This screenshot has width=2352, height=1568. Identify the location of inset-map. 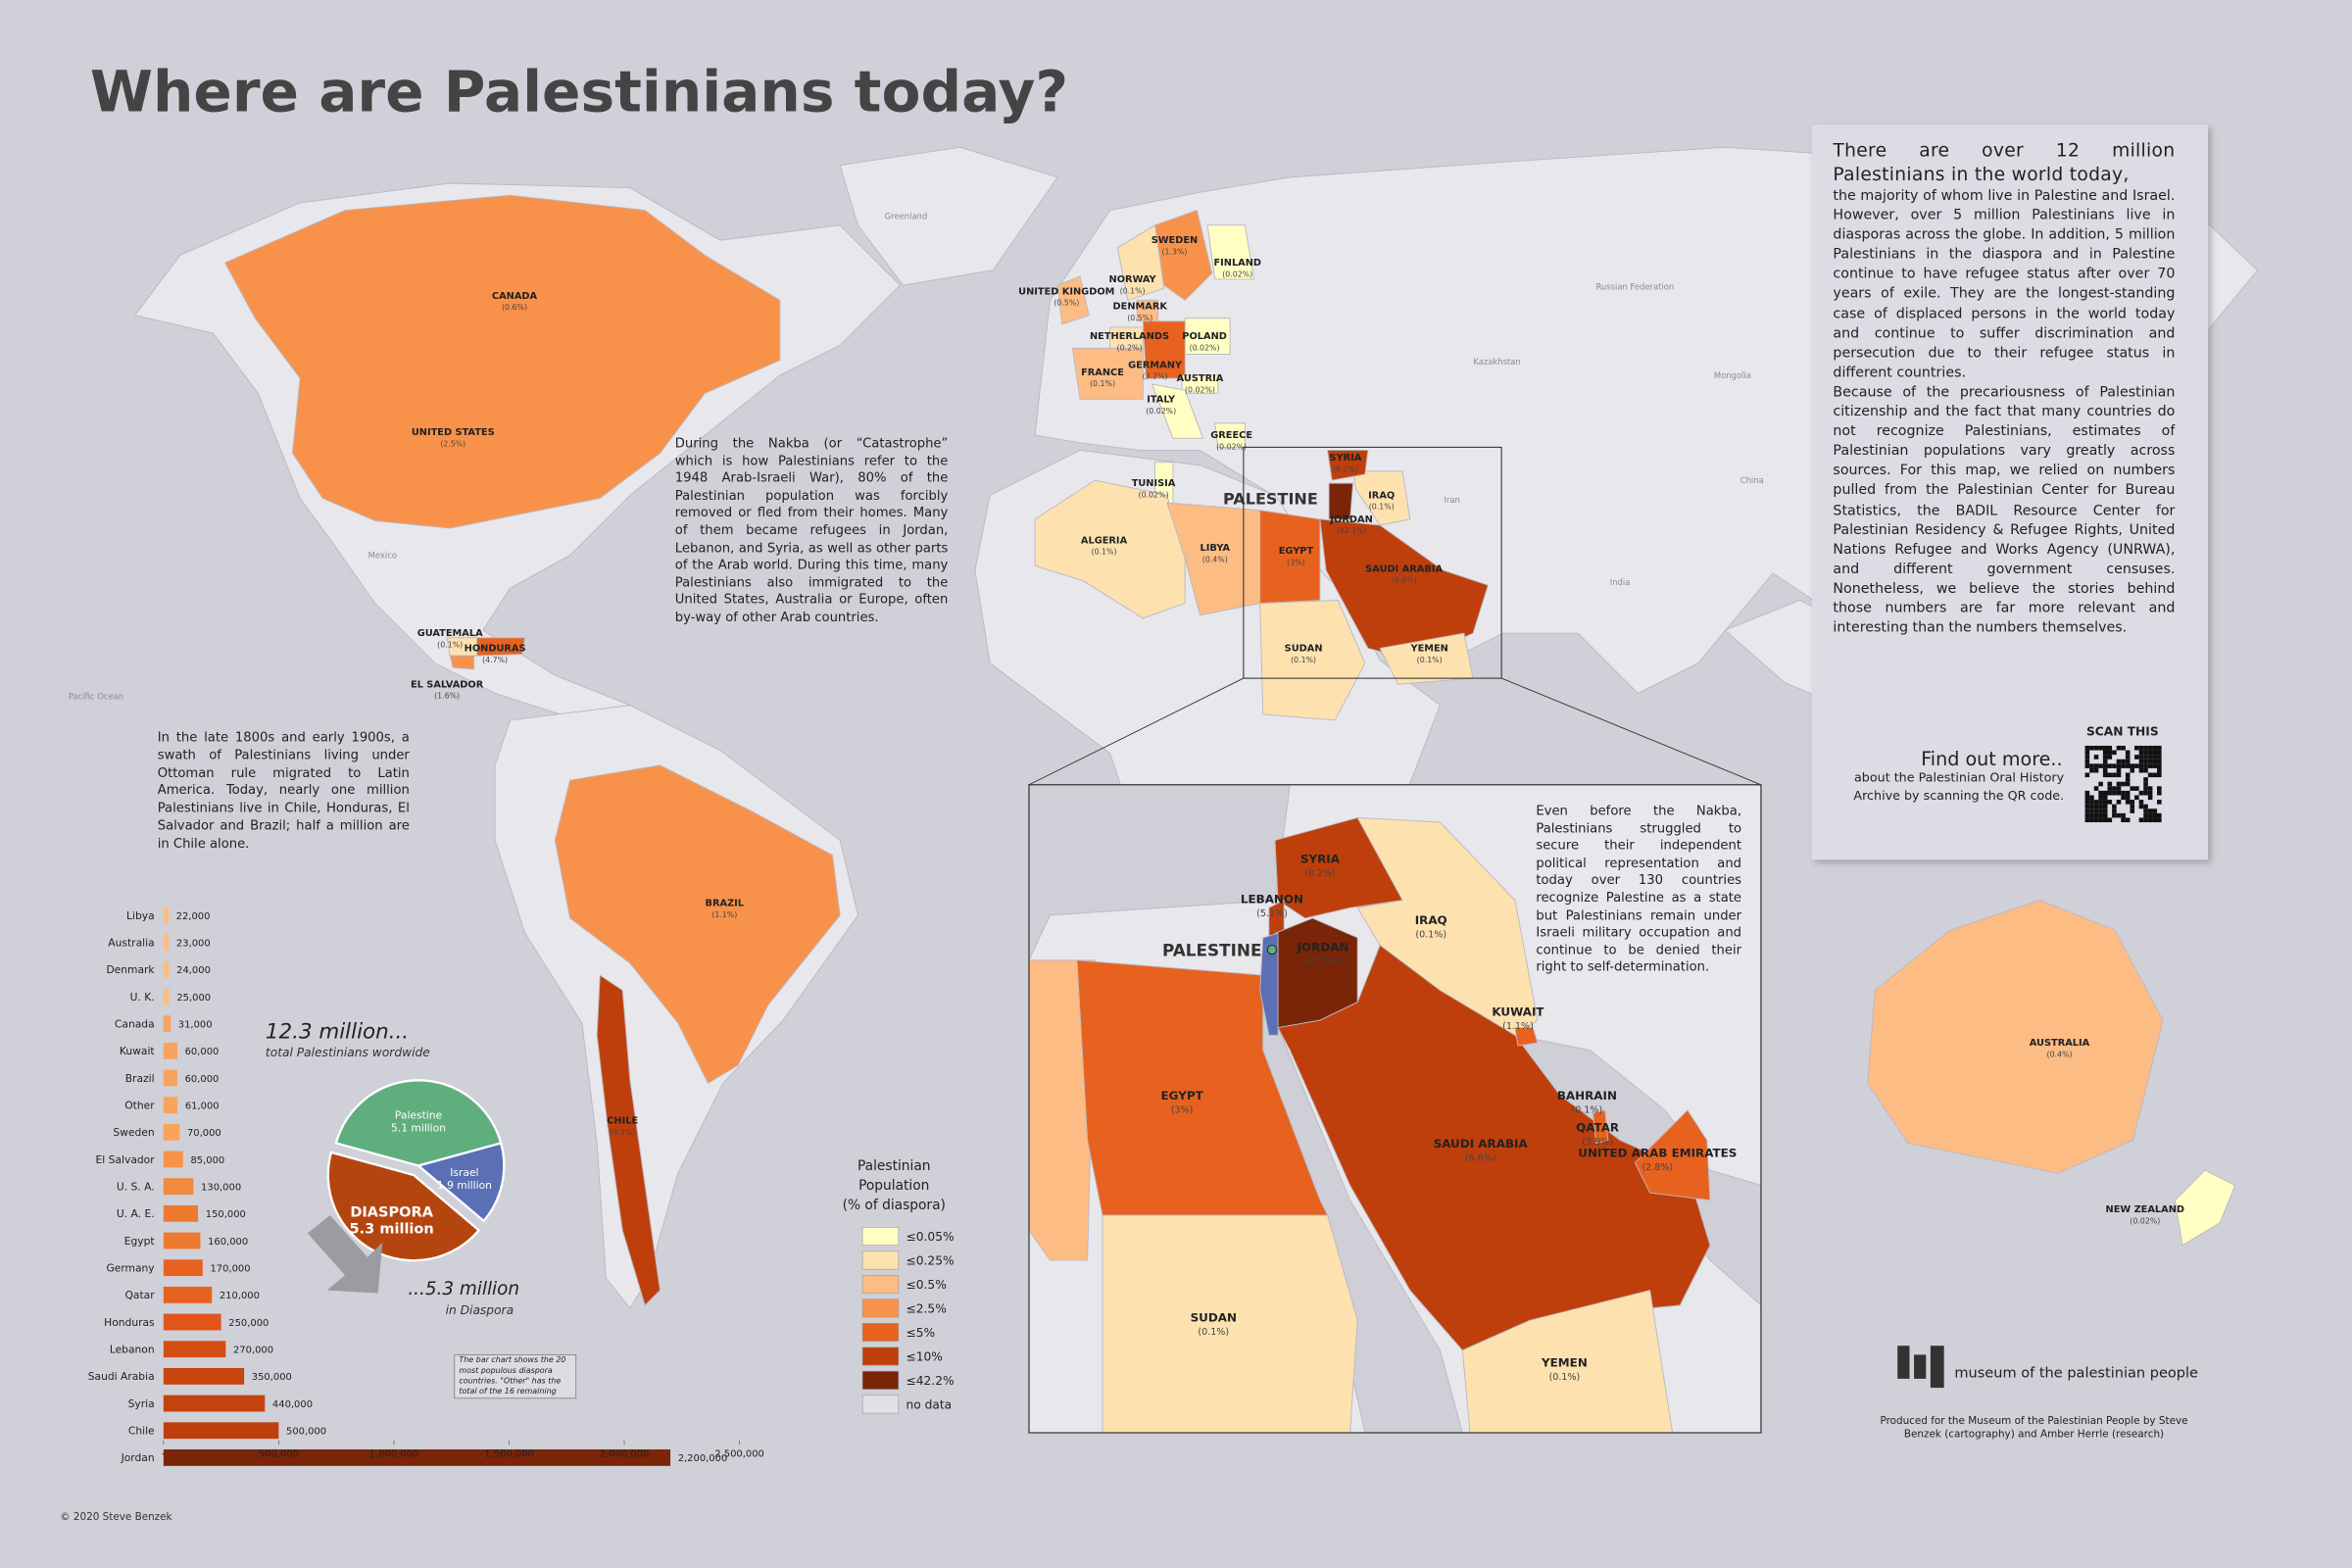
(1395, 1108).